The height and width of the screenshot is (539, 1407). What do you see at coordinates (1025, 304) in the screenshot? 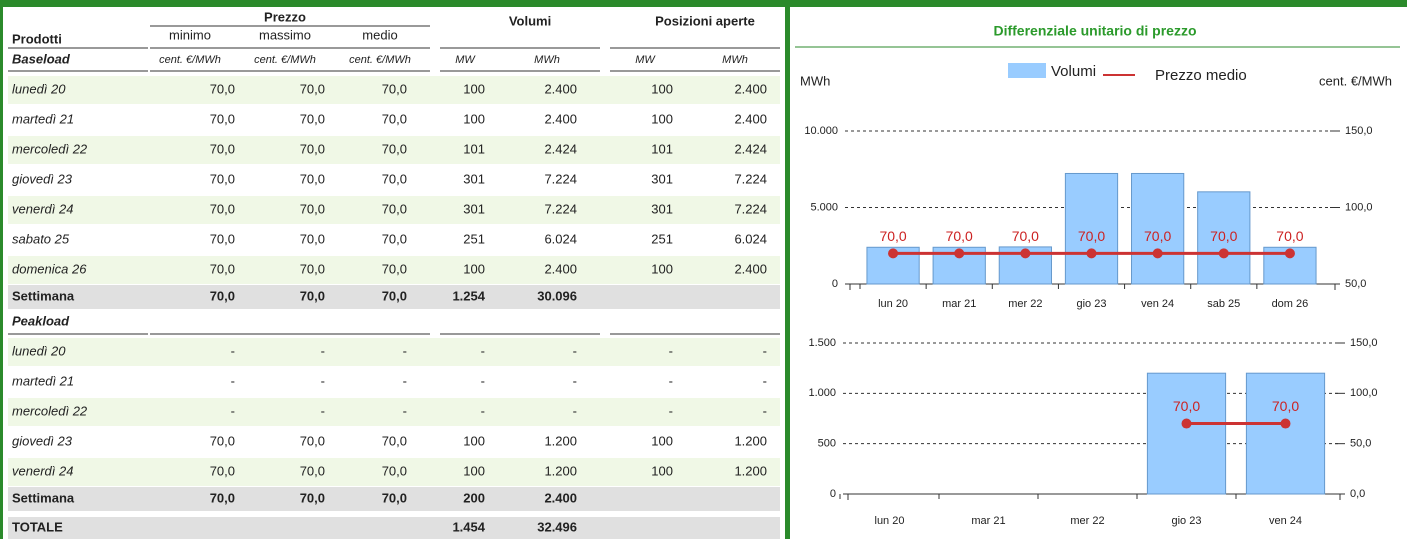
I see `x-tick-label: mer 22` at bounding box center [1025, 304].